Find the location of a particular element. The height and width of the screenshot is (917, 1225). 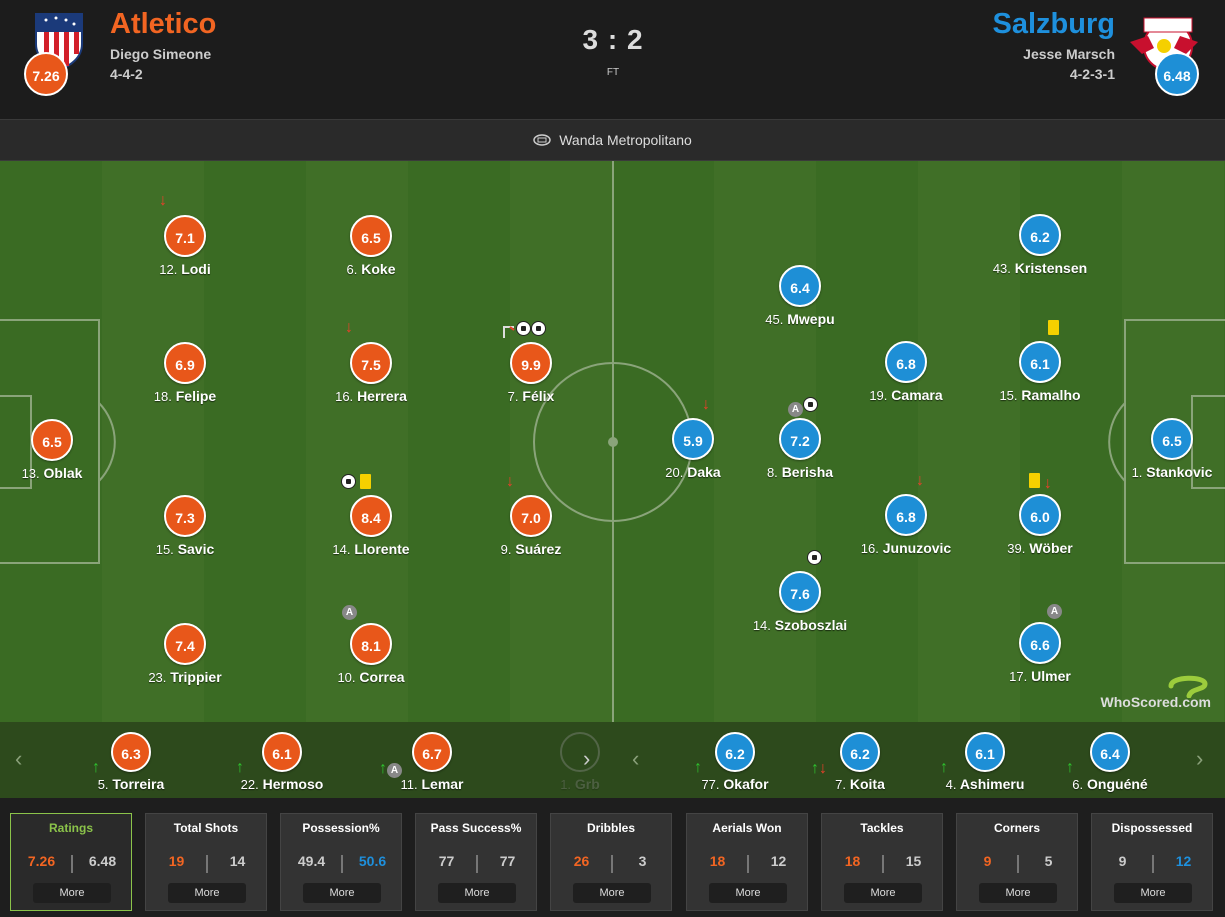

sub-grbic: 1. Grb is located at coordinates (580, 762).